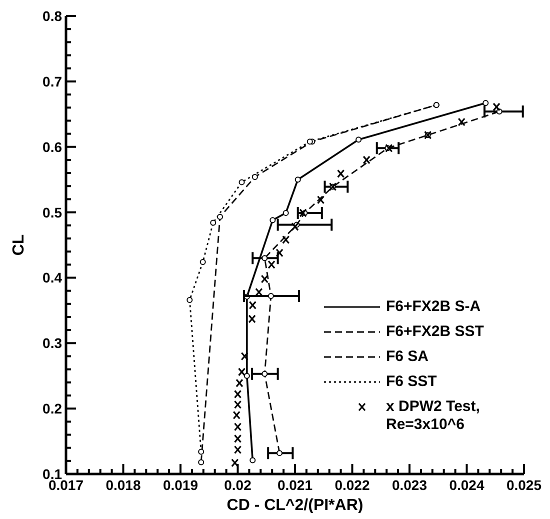  What do you see at coordinates (433, 416) in the screenshot?
I see `legend-label: x DPW2 Test, Re=3x10^6` at bounding box center [433, 416].